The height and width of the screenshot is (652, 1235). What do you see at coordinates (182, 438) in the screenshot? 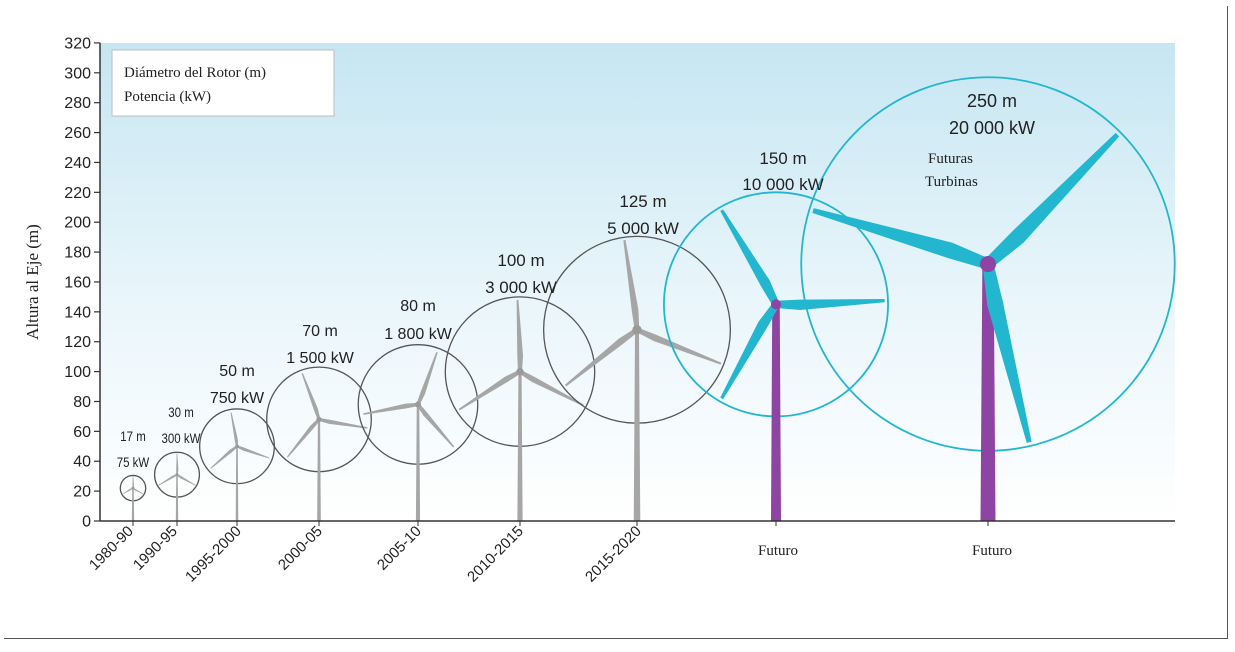
I see `power-label: 300 kW` at bounding box center [182, 438].